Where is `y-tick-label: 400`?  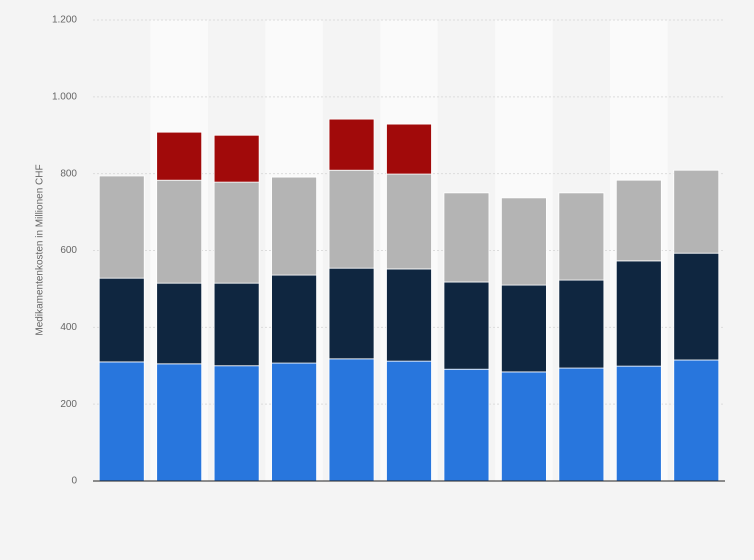
y-tick-label: 400 is located at coordinates (68, 327).